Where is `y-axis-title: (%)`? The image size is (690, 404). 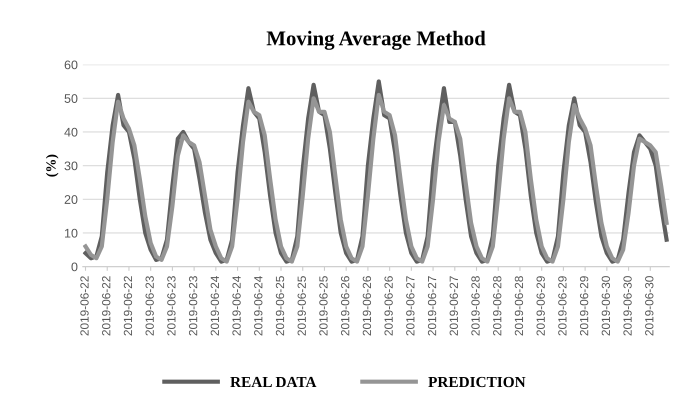 y-axis-title: (%) is located at coordinates (52, 165).